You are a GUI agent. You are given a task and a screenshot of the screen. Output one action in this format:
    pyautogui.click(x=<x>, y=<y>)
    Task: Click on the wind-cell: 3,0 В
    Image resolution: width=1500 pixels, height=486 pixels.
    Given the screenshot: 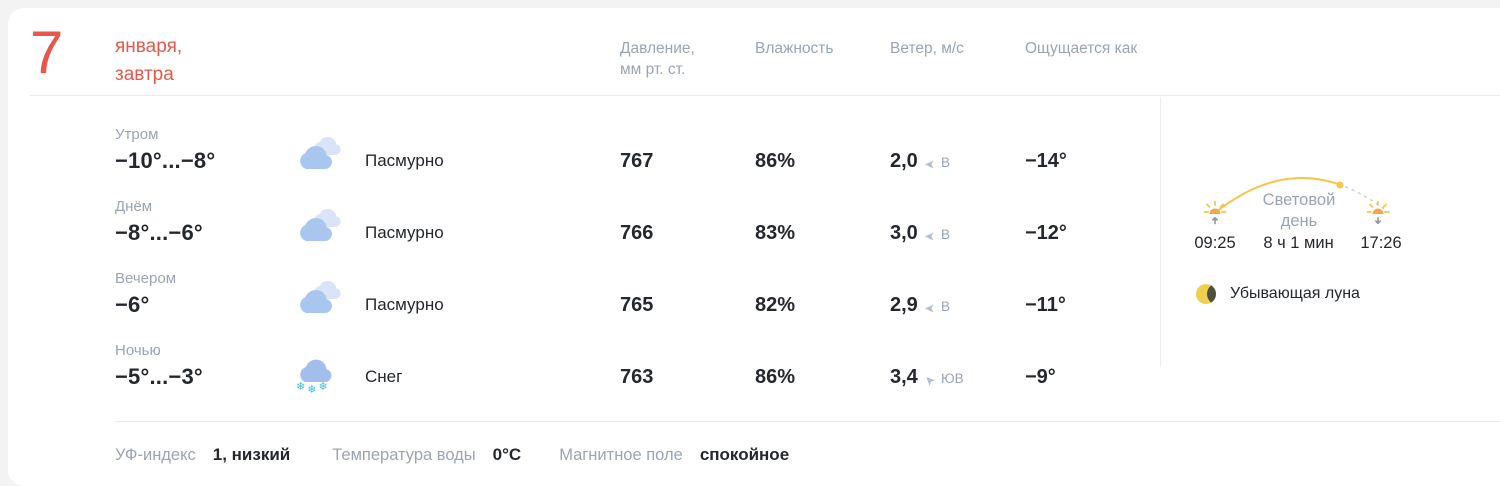 What is the action you would take?
    pyautogui.click(x=957, y=234)
    